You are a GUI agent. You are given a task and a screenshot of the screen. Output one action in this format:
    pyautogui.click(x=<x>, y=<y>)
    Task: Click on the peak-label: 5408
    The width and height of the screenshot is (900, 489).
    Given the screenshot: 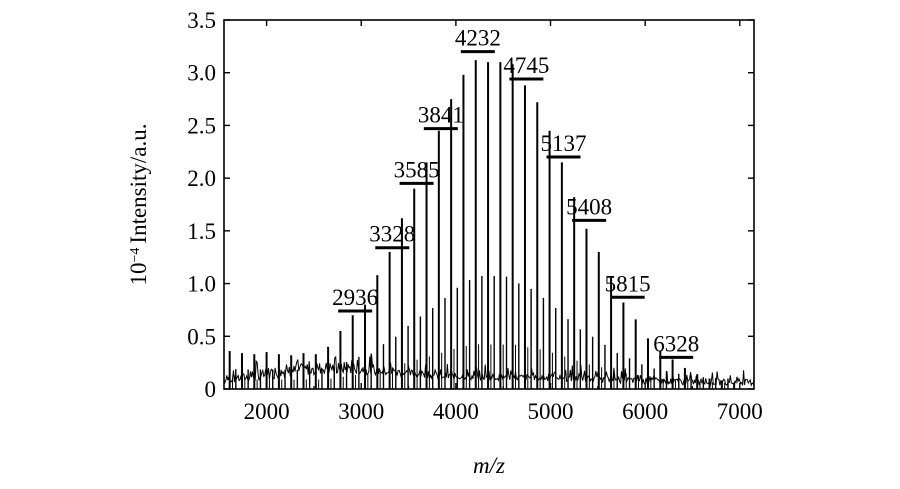 What is the action you would take?
    pyautogui.click(x=589, y=206)
    